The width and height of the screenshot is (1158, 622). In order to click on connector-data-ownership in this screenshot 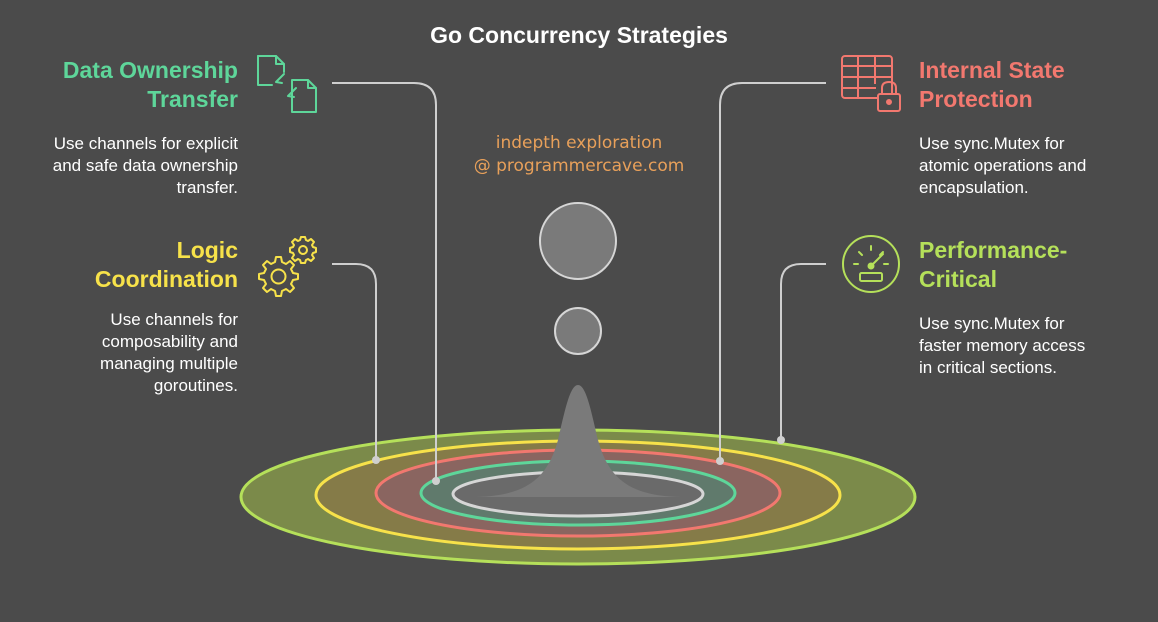, I will do `click(384, 281)`.